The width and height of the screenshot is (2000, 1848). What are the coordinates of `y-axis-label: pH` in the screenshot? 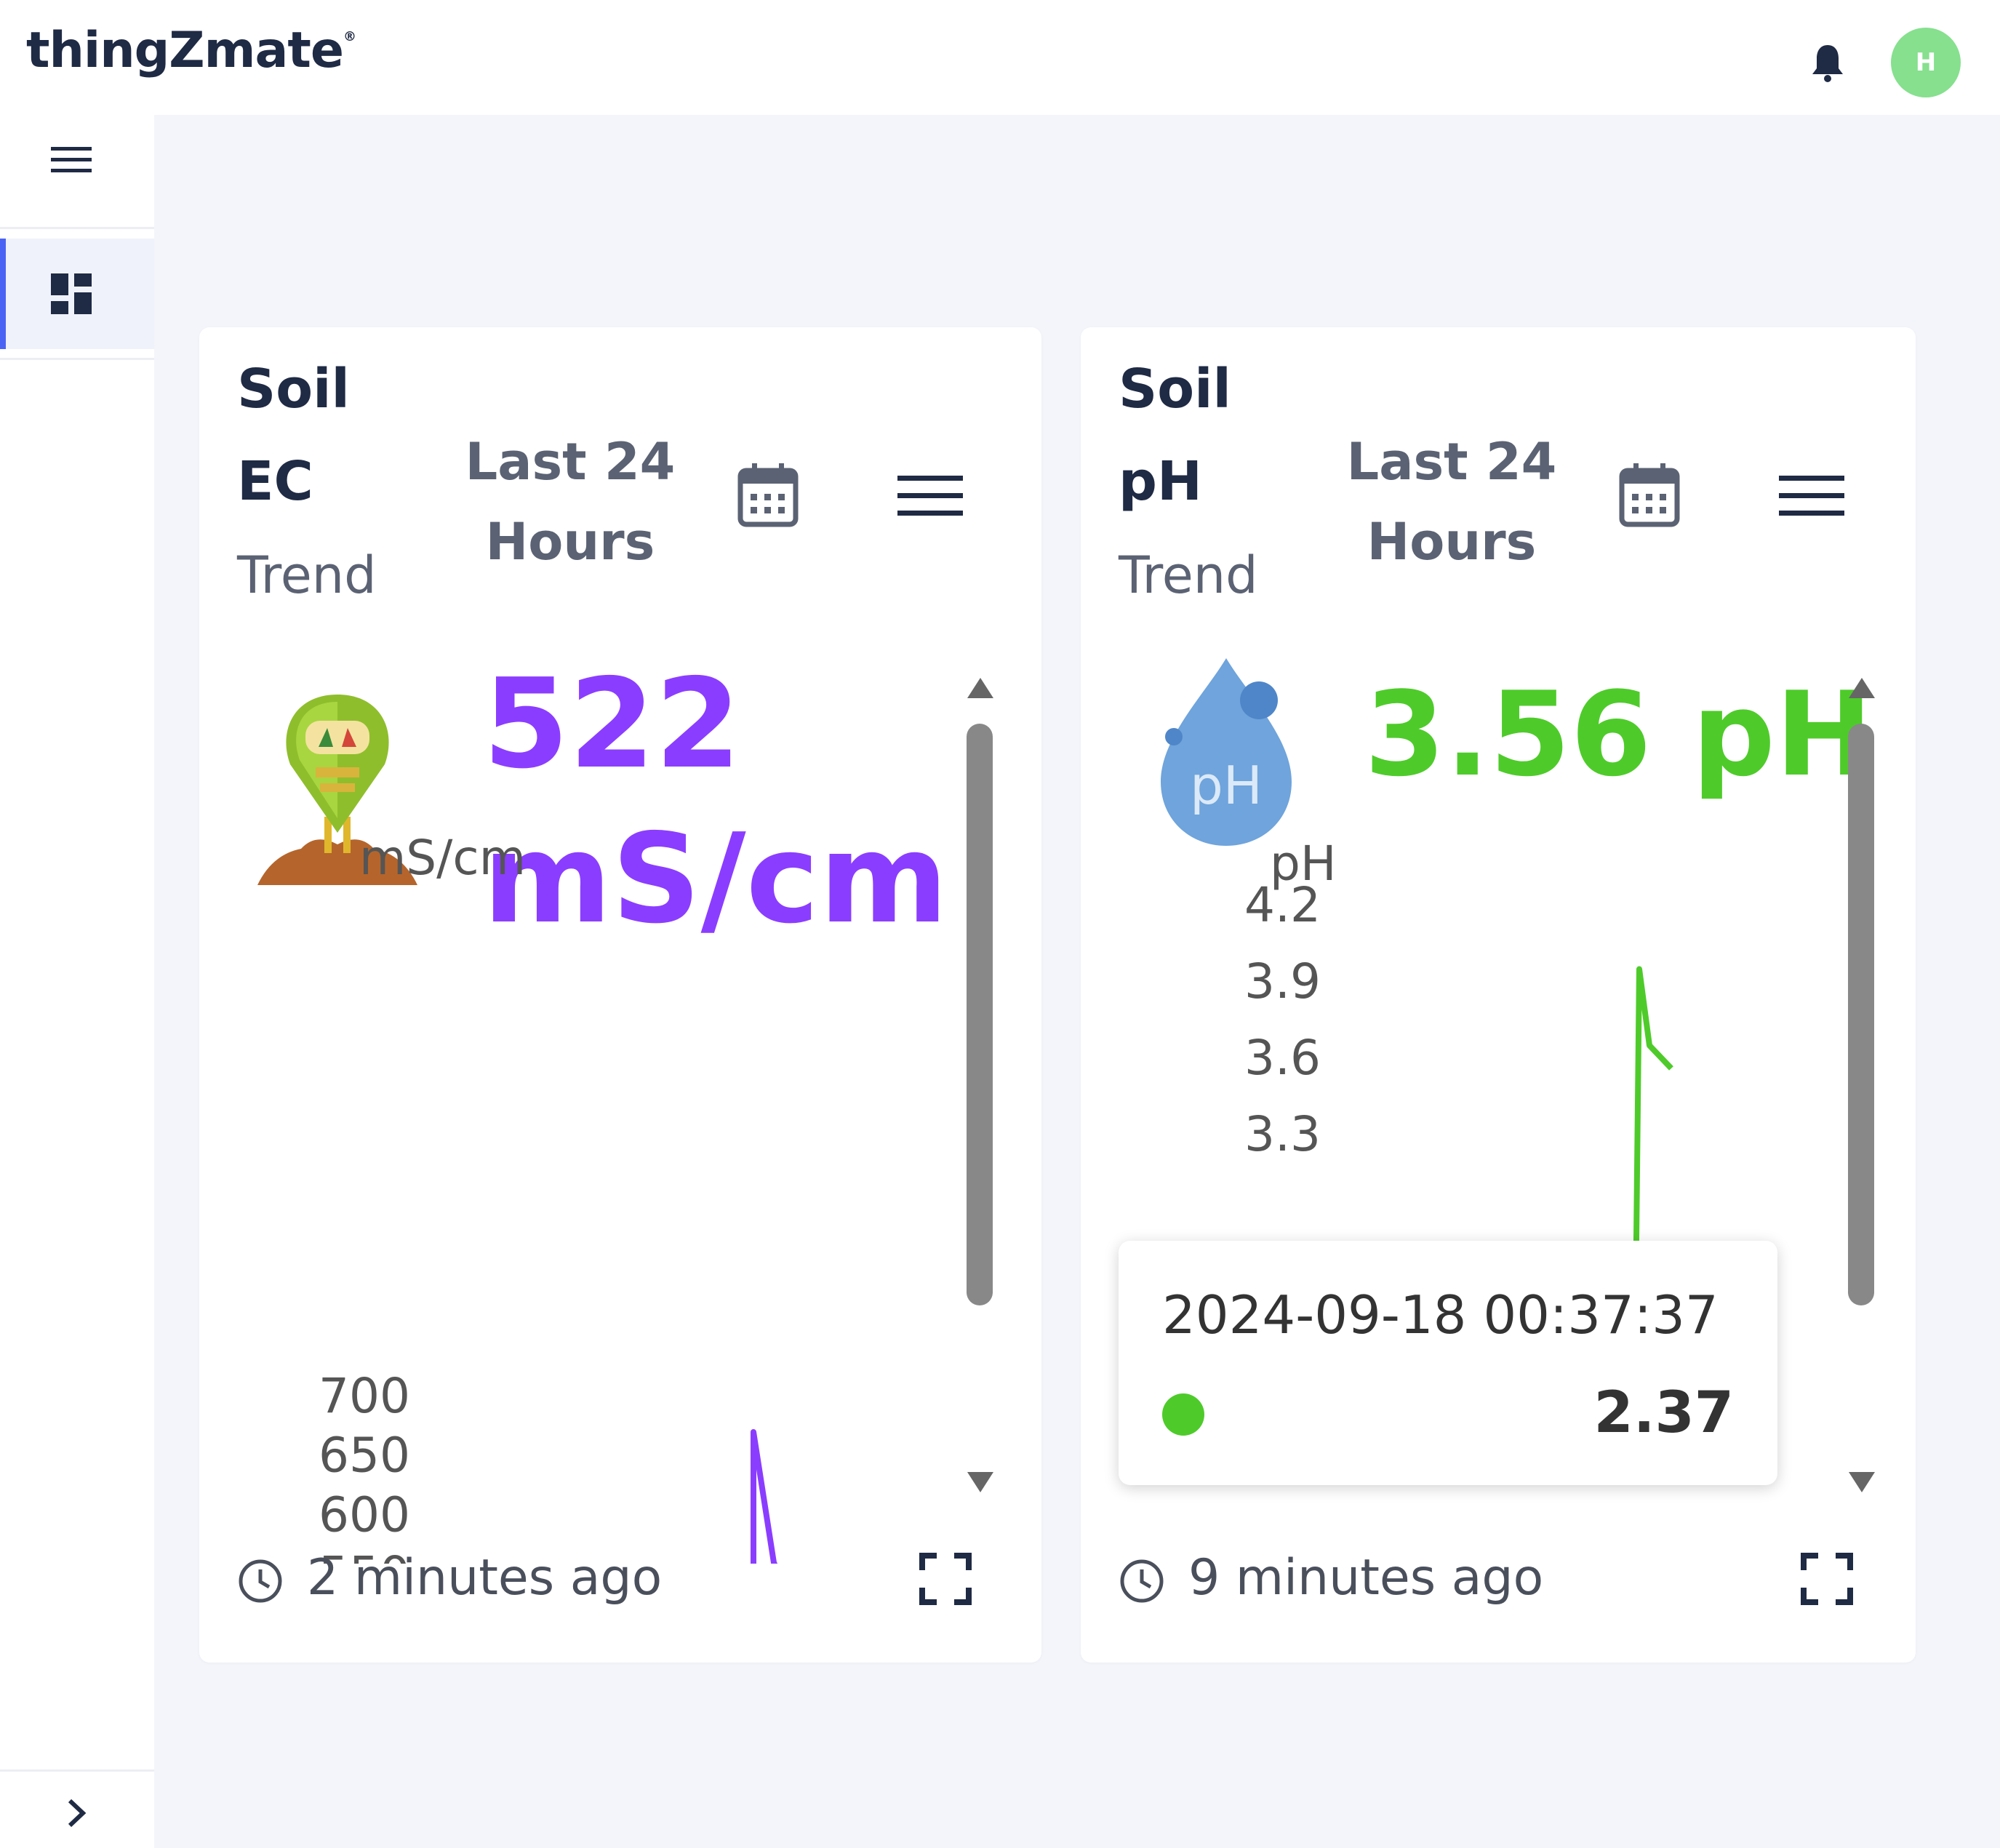 It's located at (1303, 864).